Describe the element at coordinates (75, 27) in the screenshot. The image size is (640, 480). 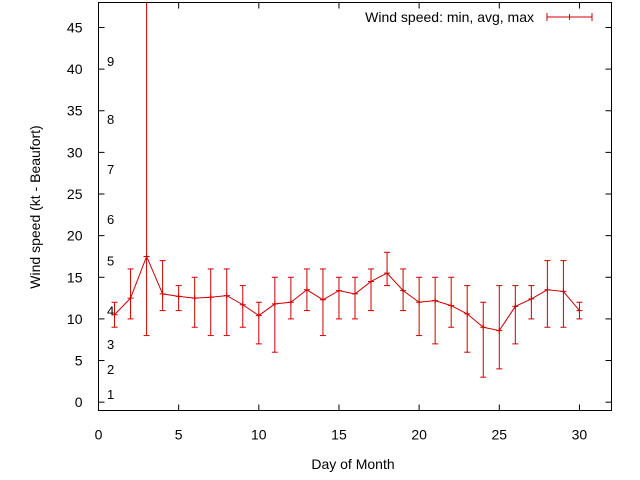
I see `y-tick-label: 45` at that location.